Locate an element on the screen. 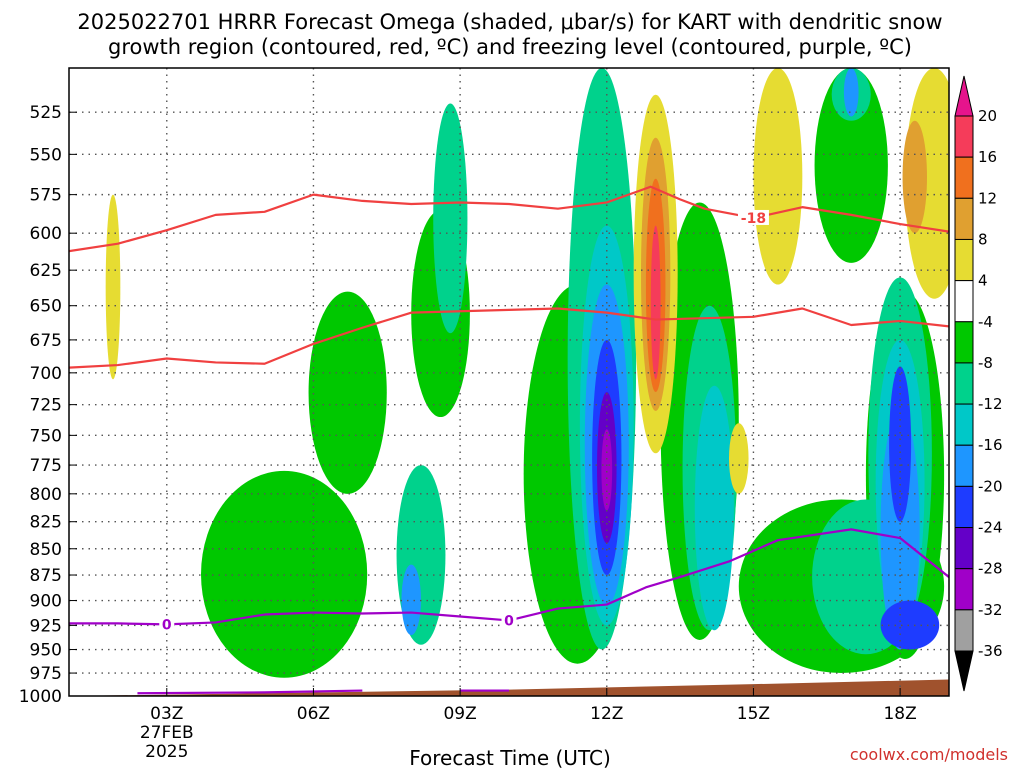  y-tick-label: 650 is located at coordinates (46, 307).